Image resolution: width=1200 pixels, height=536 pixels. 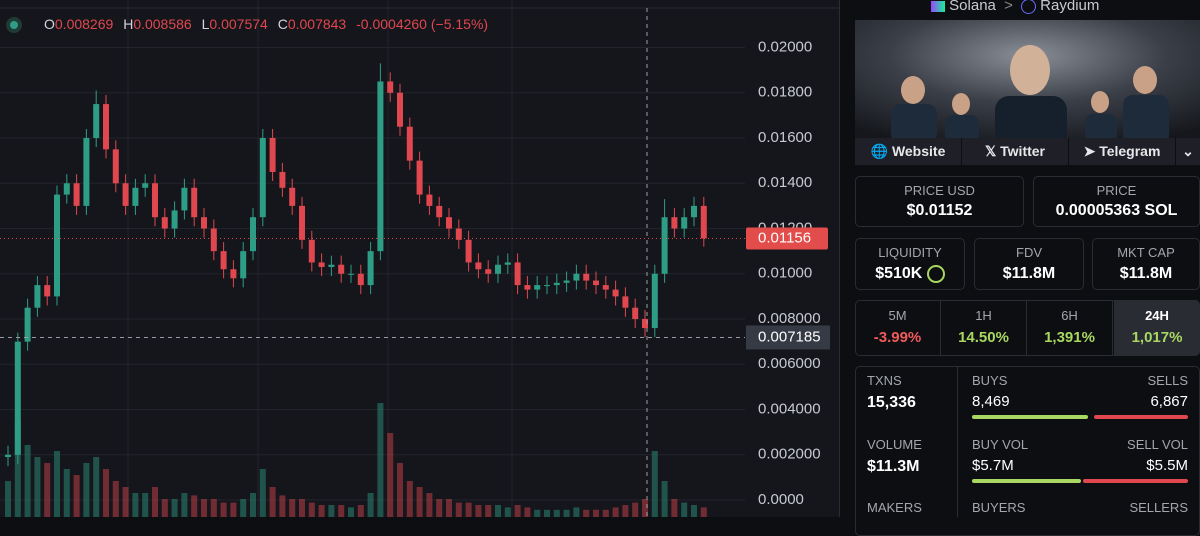 What do you see at coordinates (984, 328) in the screenshot?
I see `tab-1h: 1H 14.50%` at bounding box center [984, 328].